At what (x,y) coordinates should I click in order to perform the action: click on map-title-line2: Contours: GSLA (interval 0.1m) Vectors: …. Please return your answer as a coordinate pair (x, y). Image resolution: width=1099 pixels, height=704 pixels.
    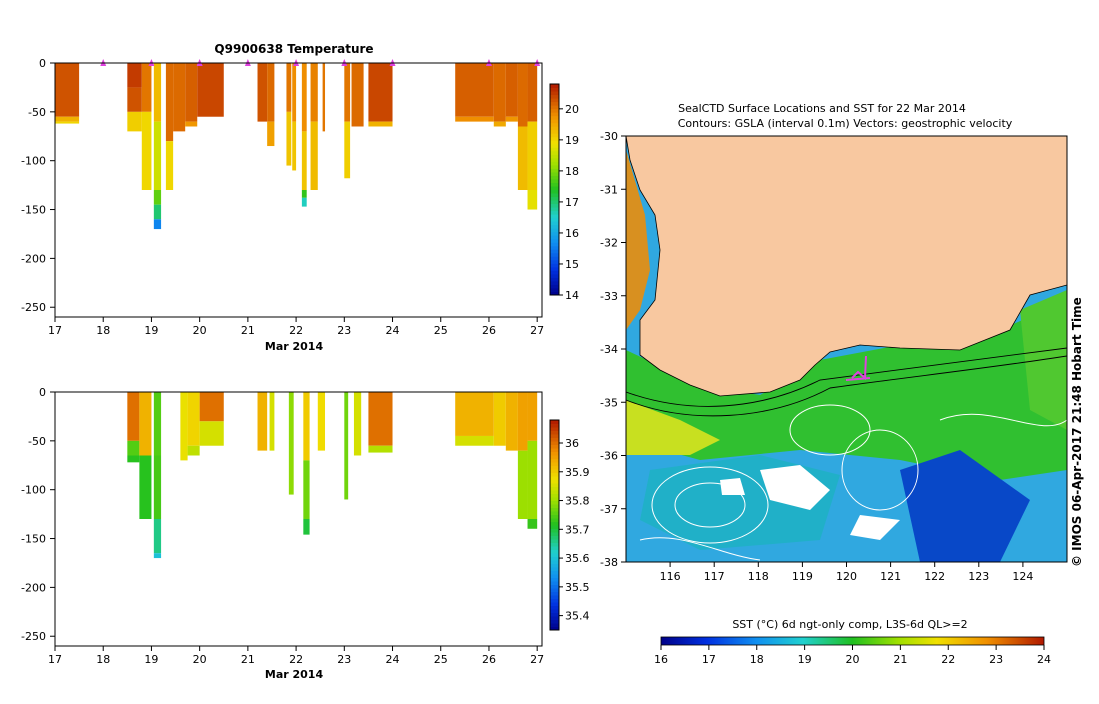
    Looking at the image, I should click on (845, 123).